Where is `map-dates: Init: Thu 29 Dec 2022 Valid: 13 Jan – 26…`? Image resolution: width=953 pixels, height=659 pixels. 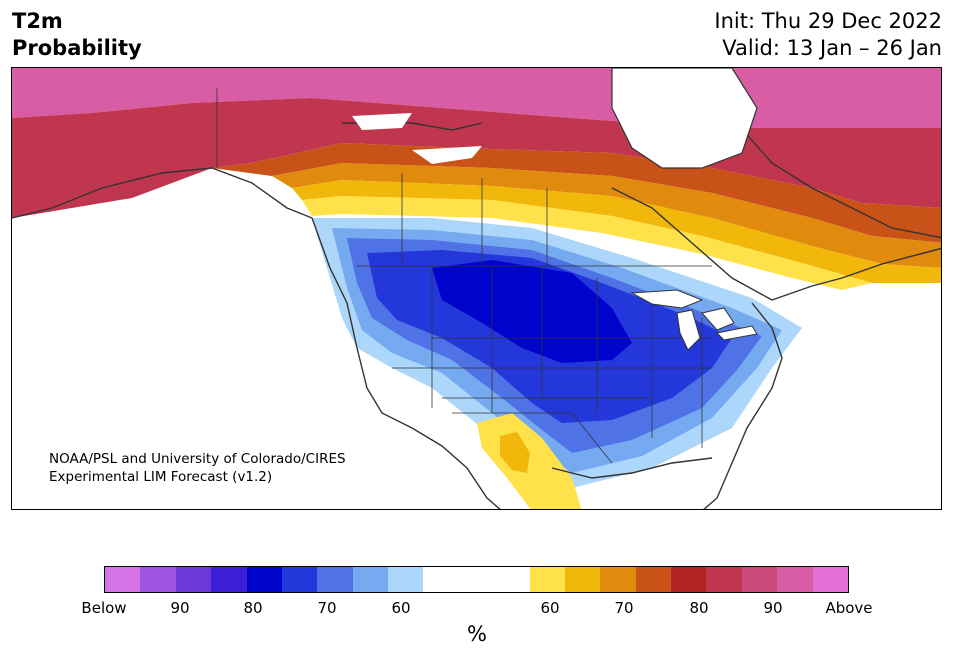 map-dates: Init: Thu 29 Dec 2022 Valid: 13 Jan – 26… is located at coordinates (828, 35).